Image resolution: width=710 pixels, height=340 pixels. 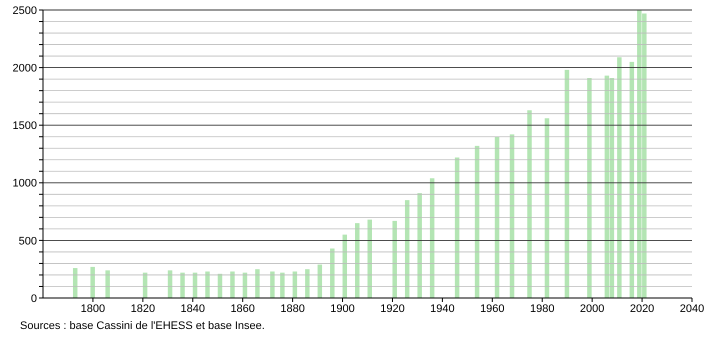 What do you see at coordinates (33, 298) in the screenshot?
I see `y-tick-label: 0` at bounding box center [33, 298].